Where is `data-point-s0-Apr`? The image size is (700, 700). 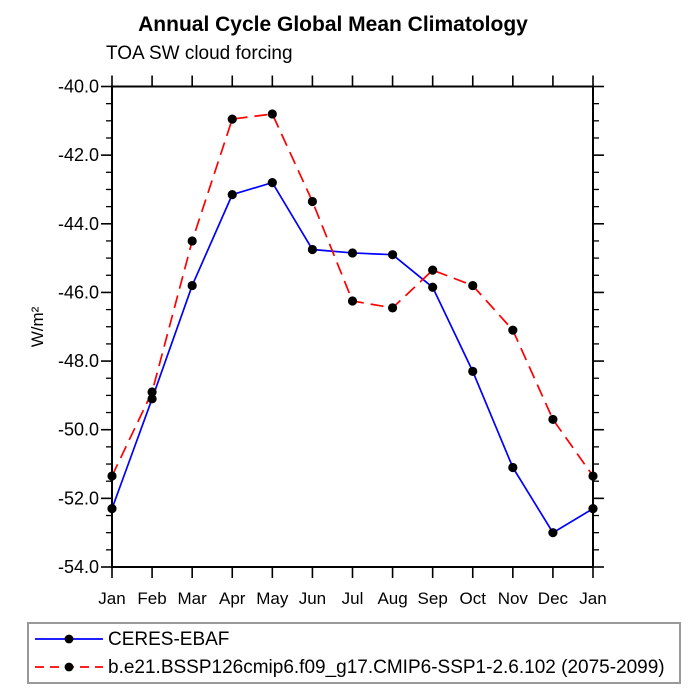 data-point-s0-Apr is located at coordinates (232, 195).